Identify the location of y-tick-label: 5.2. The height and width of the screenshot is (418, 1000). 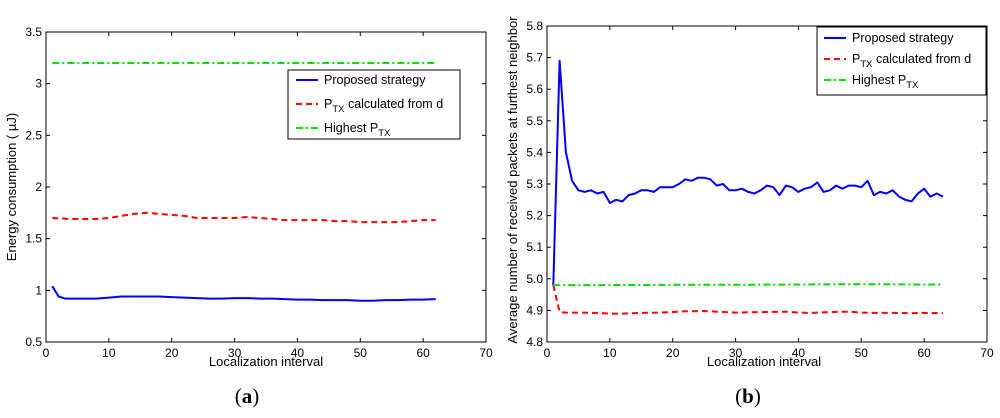
(534, 216).